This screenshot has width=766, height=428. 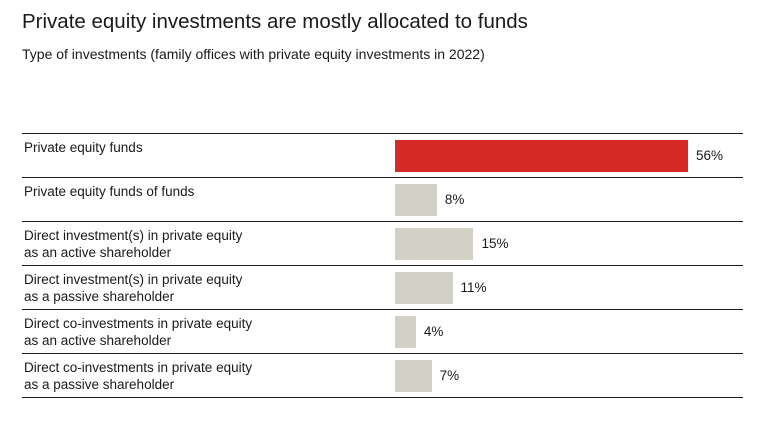 What do you see at coordinates (495, 243) in the screenshot?
I see `value-label: 15%` at bounding box center [495, 243].